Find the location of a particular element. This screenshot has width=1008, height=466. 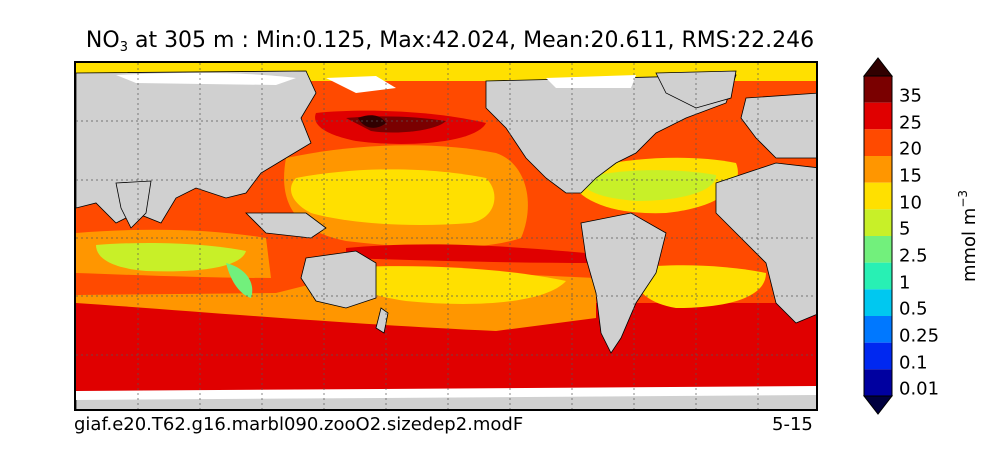

colorbar-tick-label: 15 is located at coordinates (910, 176).